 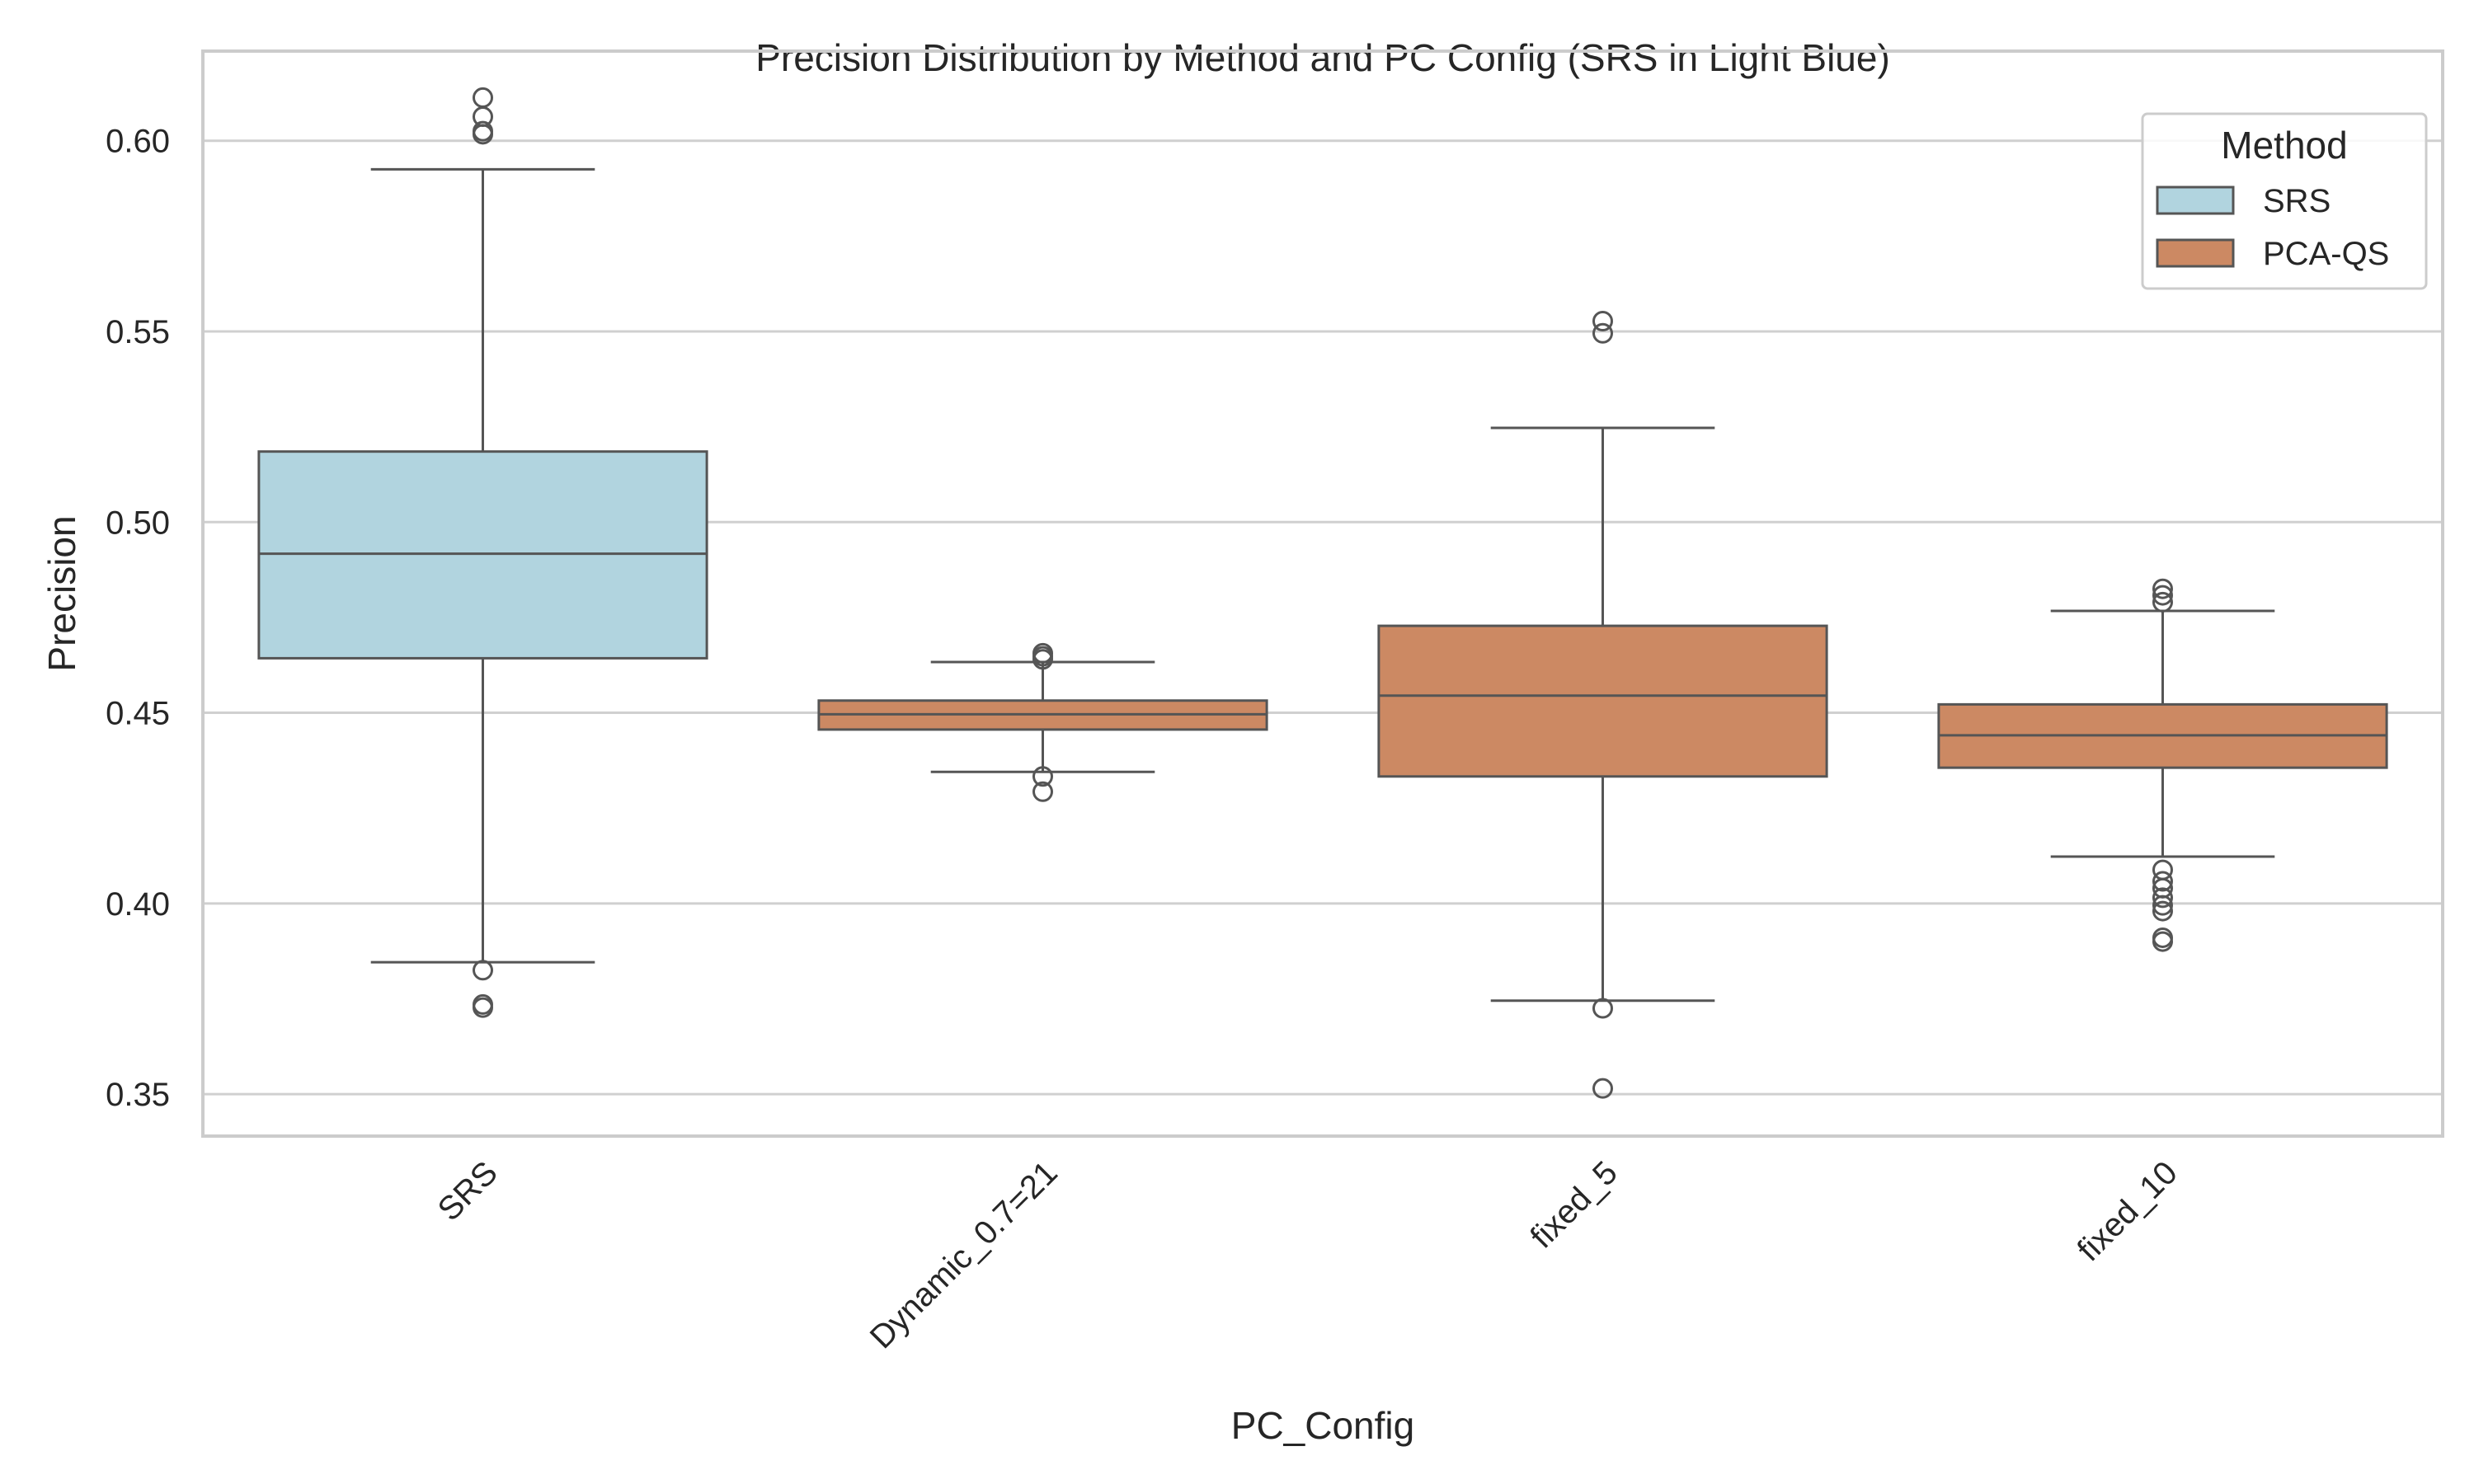 What do you see at coordinates (138, 523) in the screenshot?
I see `y-tick-label: 0.50` at bounding box center [138, 523].